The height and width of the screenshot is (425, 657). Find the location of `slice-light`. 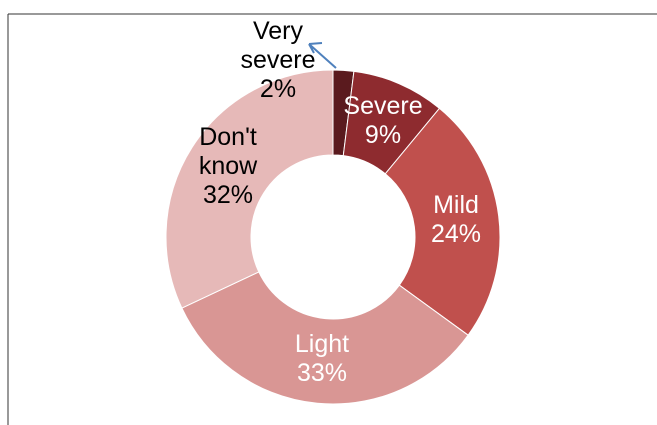

slice-light is located at coordinates (325, 338).